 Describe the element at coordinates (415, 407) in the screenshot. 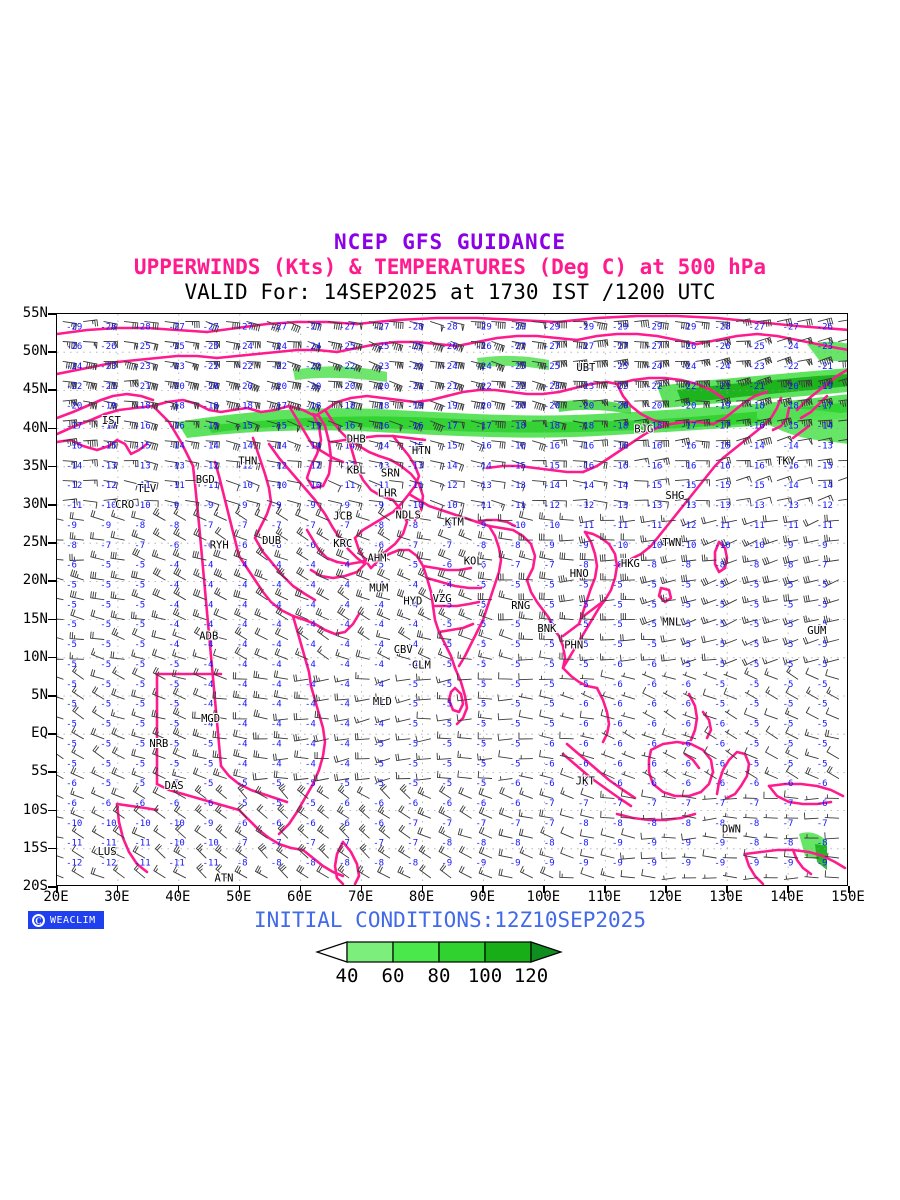

I see `temperature-value: -19` at that location.